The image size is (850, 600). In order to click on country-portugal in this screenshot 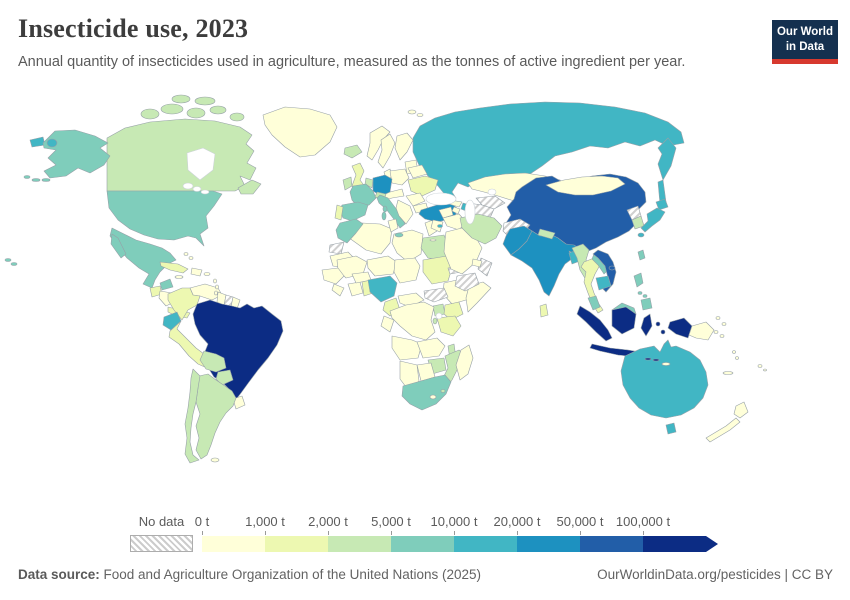, I will do `click(339, 212)`.